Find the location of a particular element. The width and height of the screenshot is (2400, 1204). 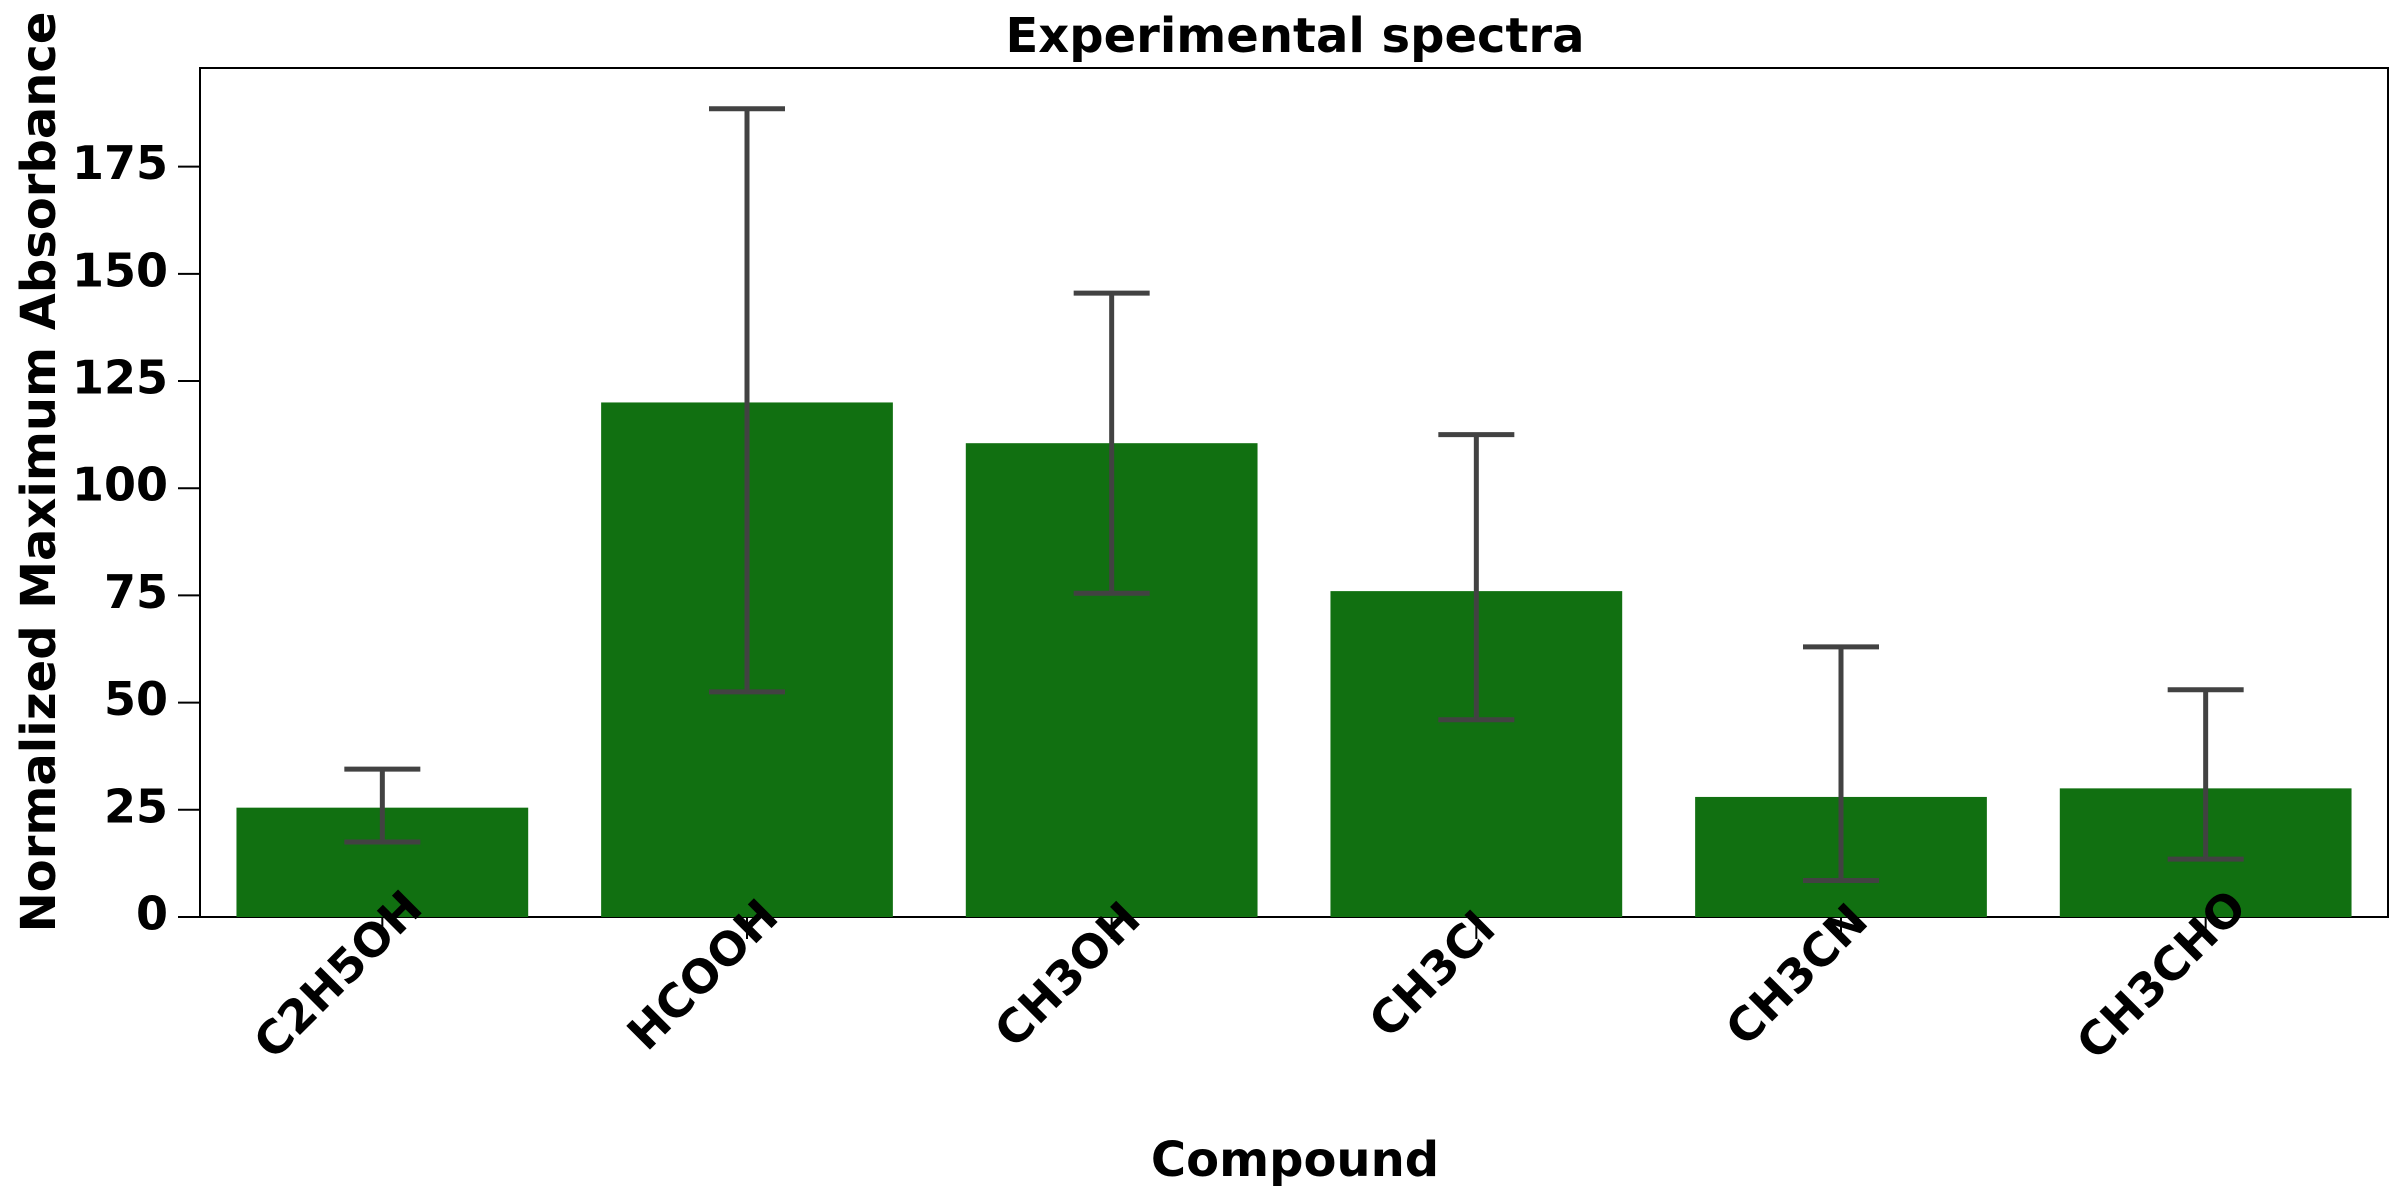

y-axis-title: Normalized Maximum Absorbance is located at coordinates (39, 472).